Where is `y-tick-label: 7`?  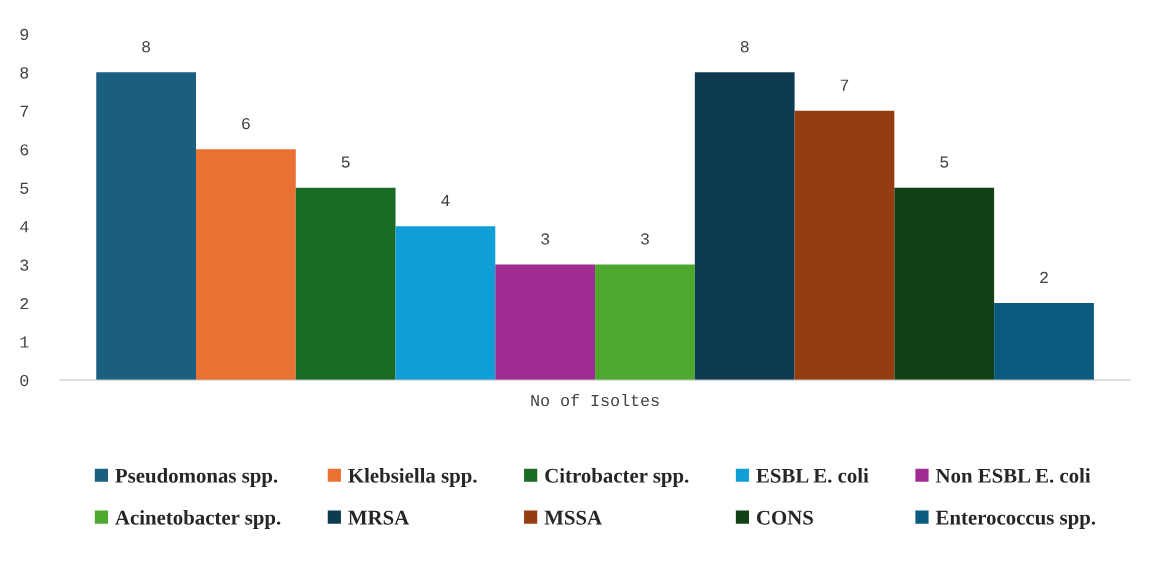 y-tick-label: 7 is located at coordinates (24, 111).